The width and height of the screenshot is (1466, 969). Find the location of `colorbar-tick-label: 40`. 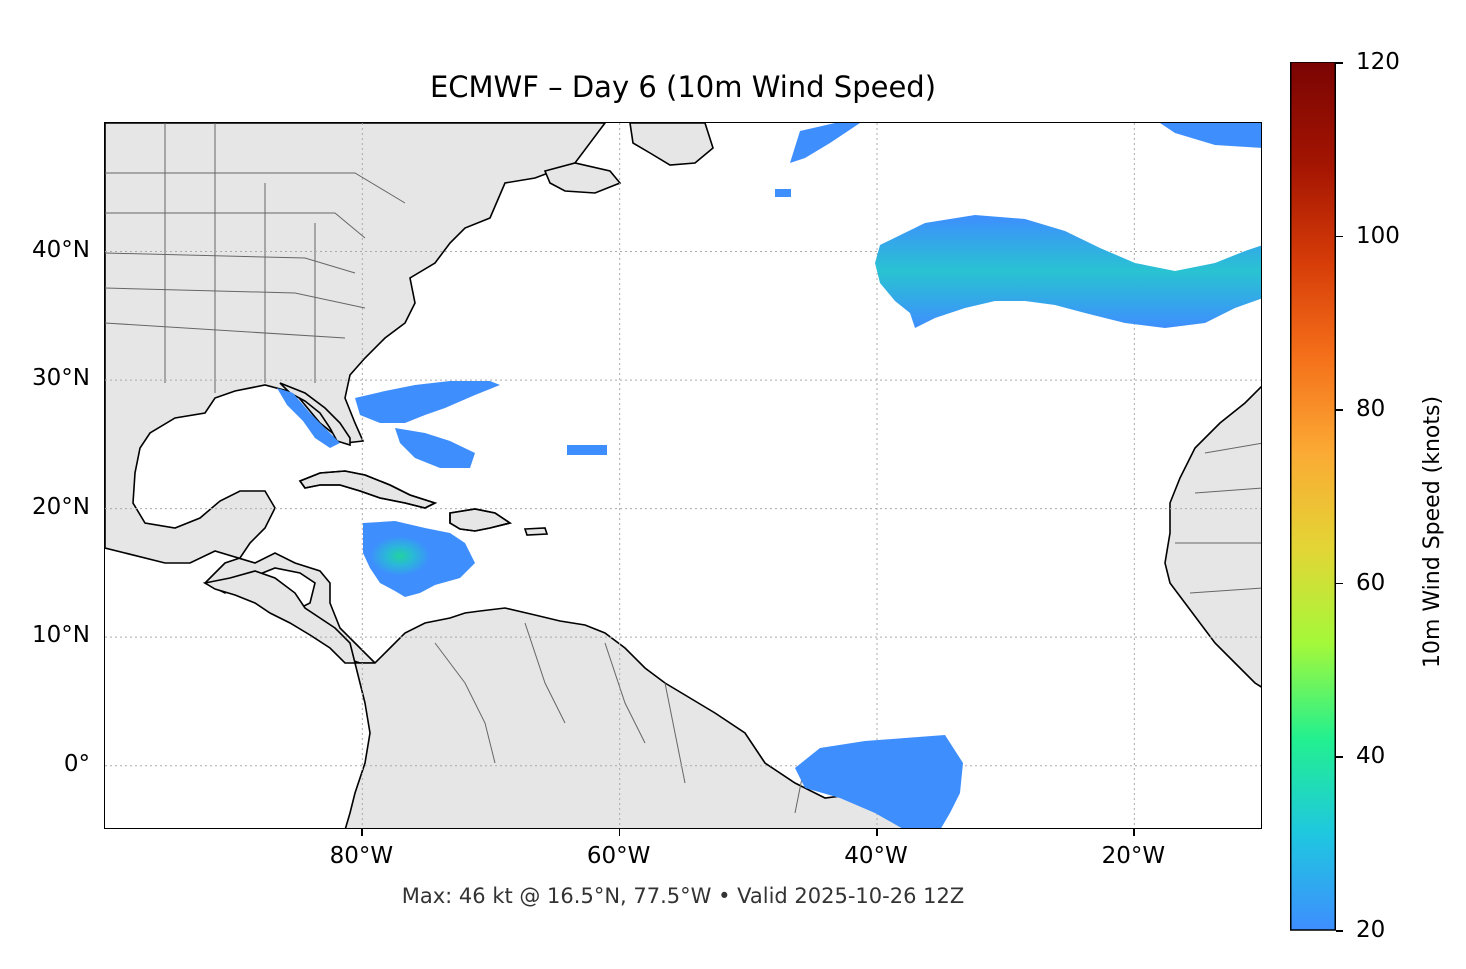

colorbar-tick-label: 40 is located at coordinates (1371, 756).